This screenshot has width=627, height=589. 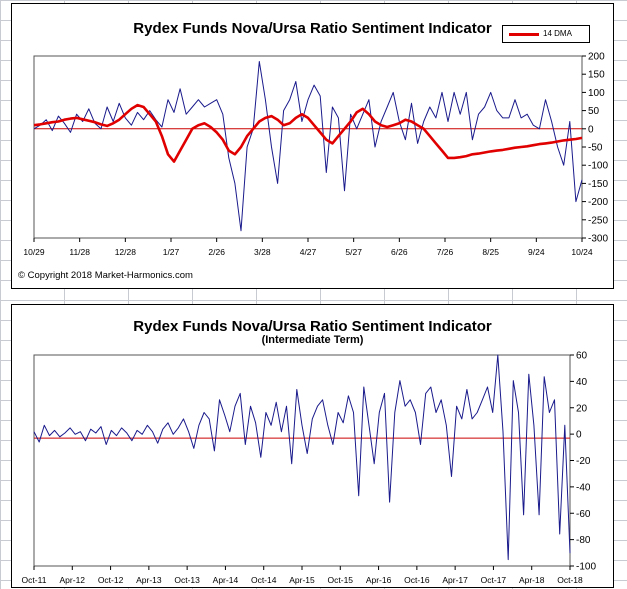 I want to click on x-tick-label: Oct-14, so click(x=264, y=580).